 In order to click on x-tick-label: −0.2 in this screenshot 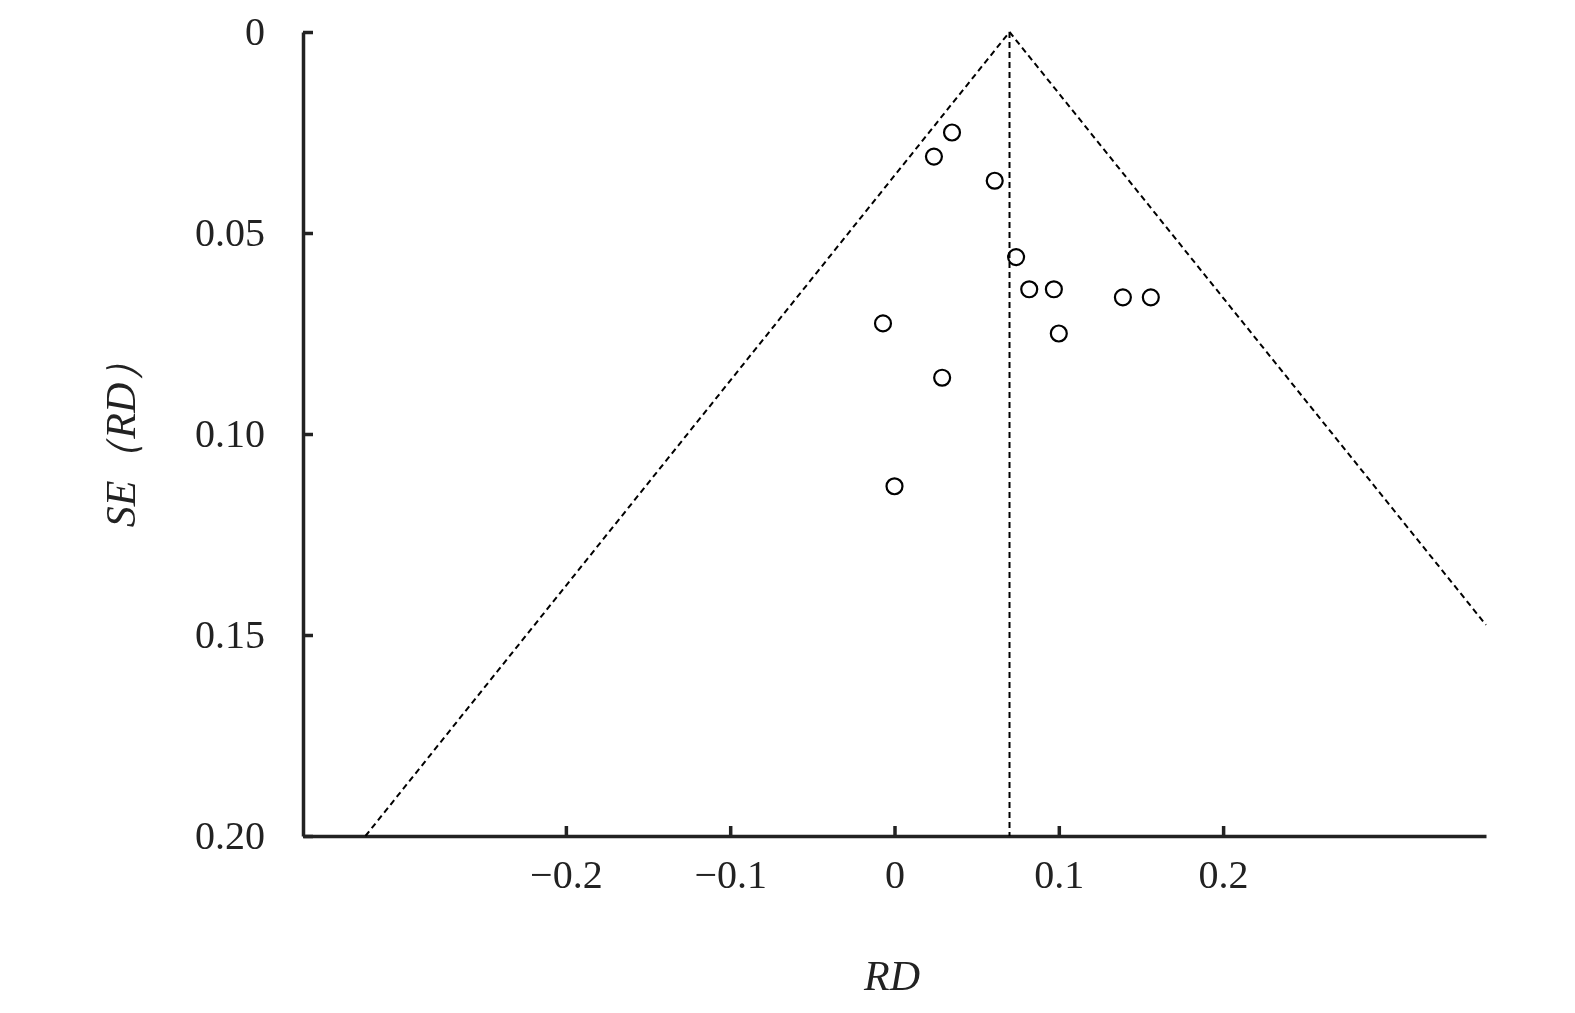, I will do `click(566, 875)`.